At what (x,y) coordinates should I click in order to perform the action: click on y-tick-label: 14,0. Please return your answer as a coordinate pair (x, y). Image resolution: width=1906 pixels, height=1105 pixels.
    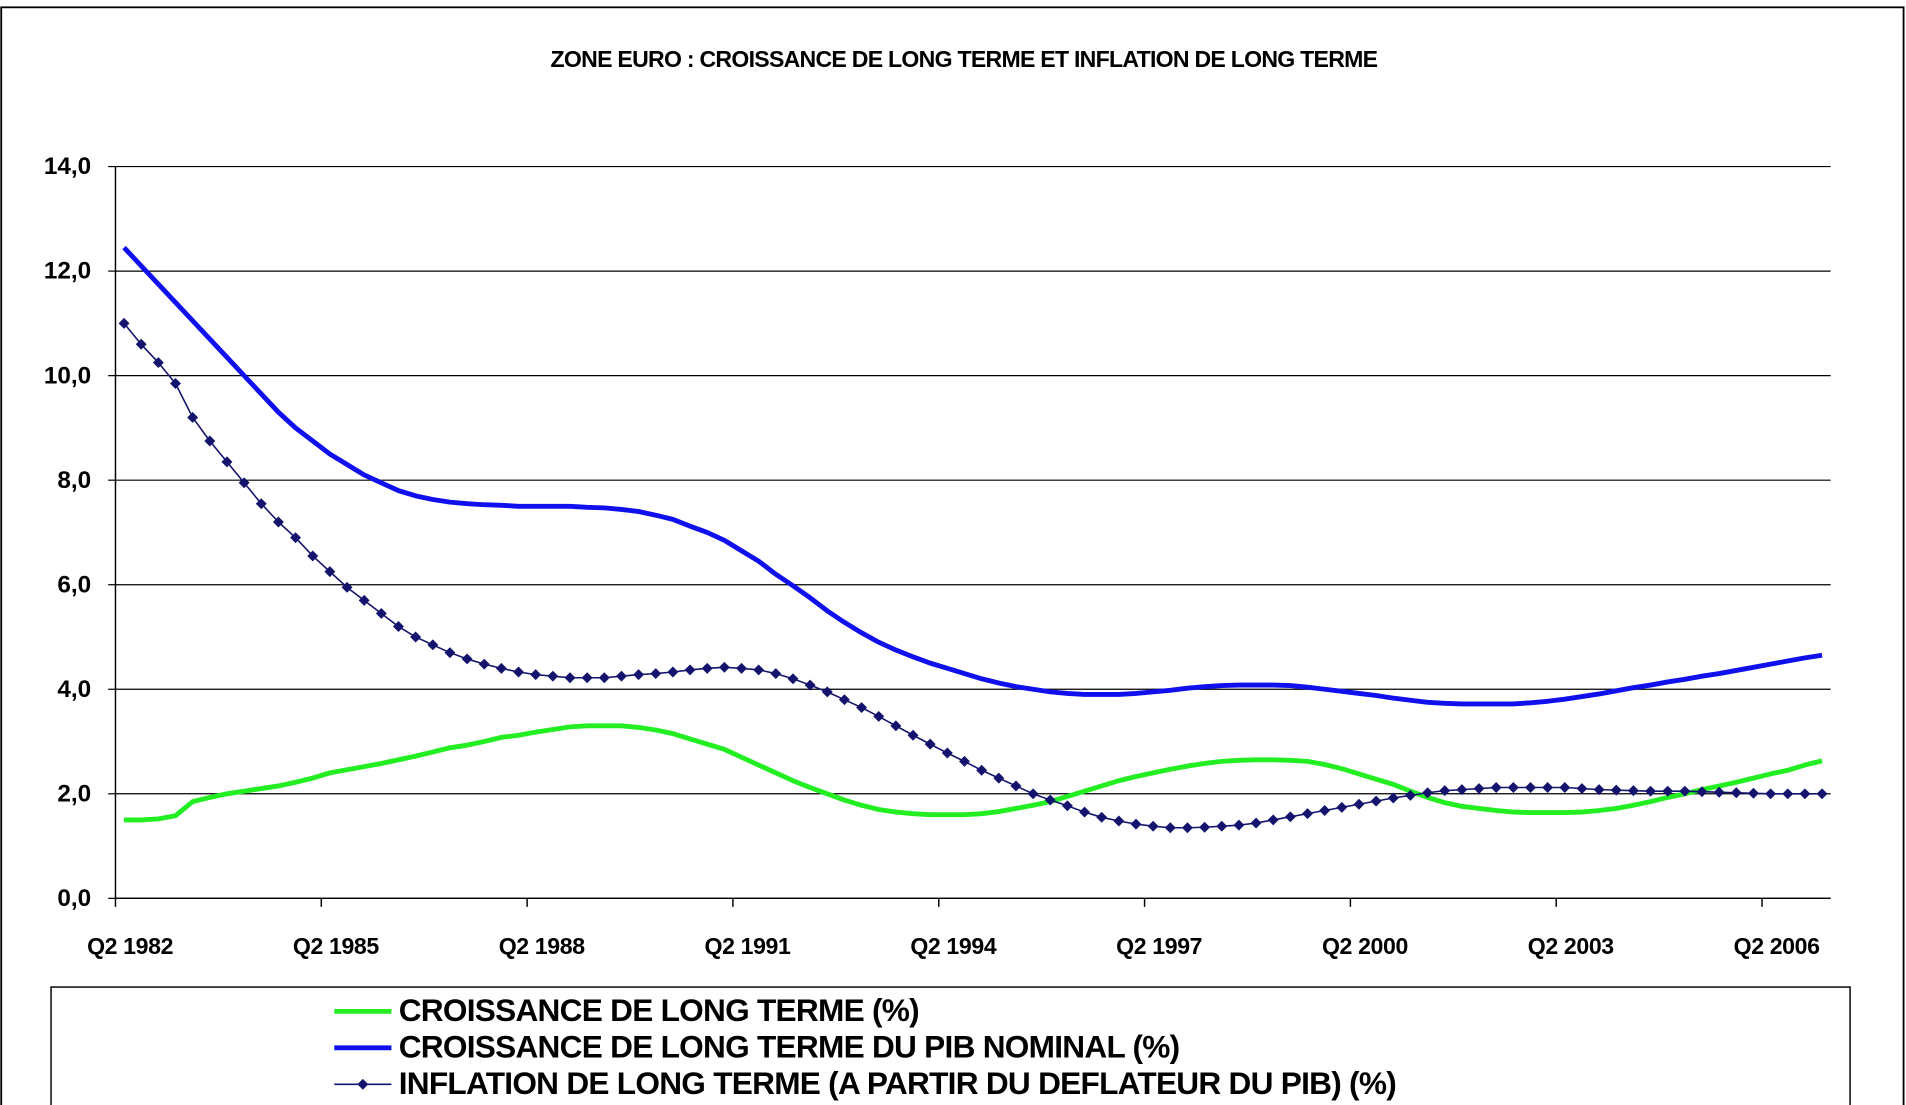
    Looking at the image, I should click on (67, 166).